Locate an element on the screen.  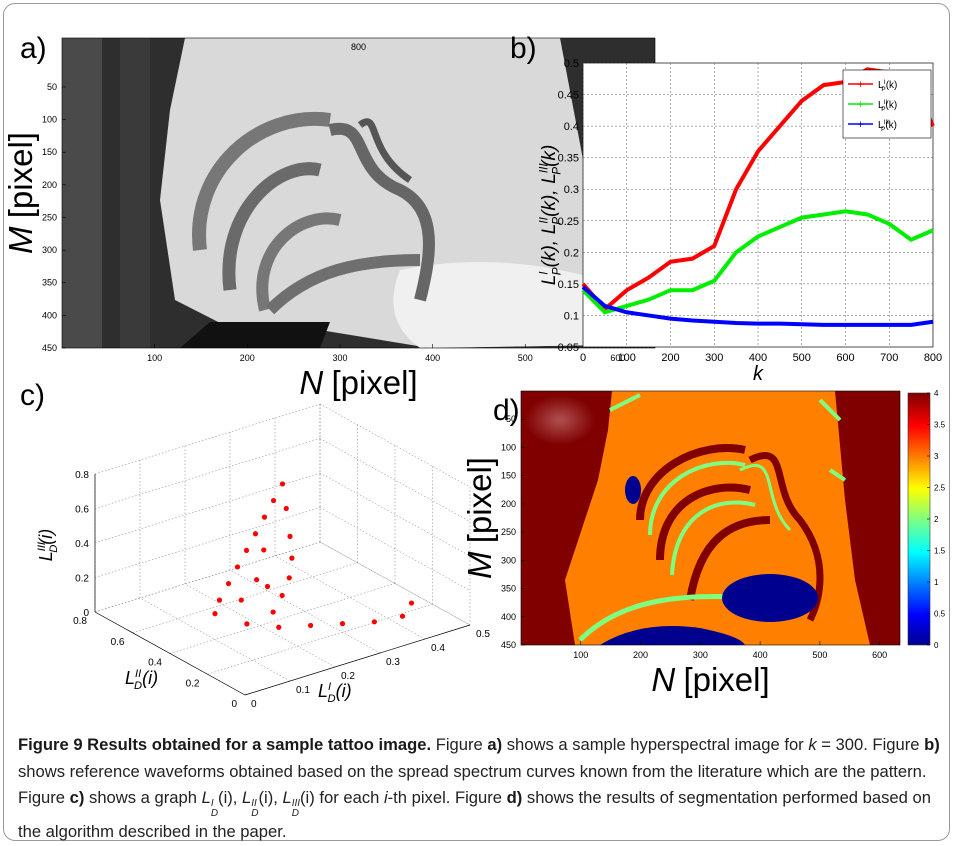
math-sup: III is located at coordinates (296, 803).